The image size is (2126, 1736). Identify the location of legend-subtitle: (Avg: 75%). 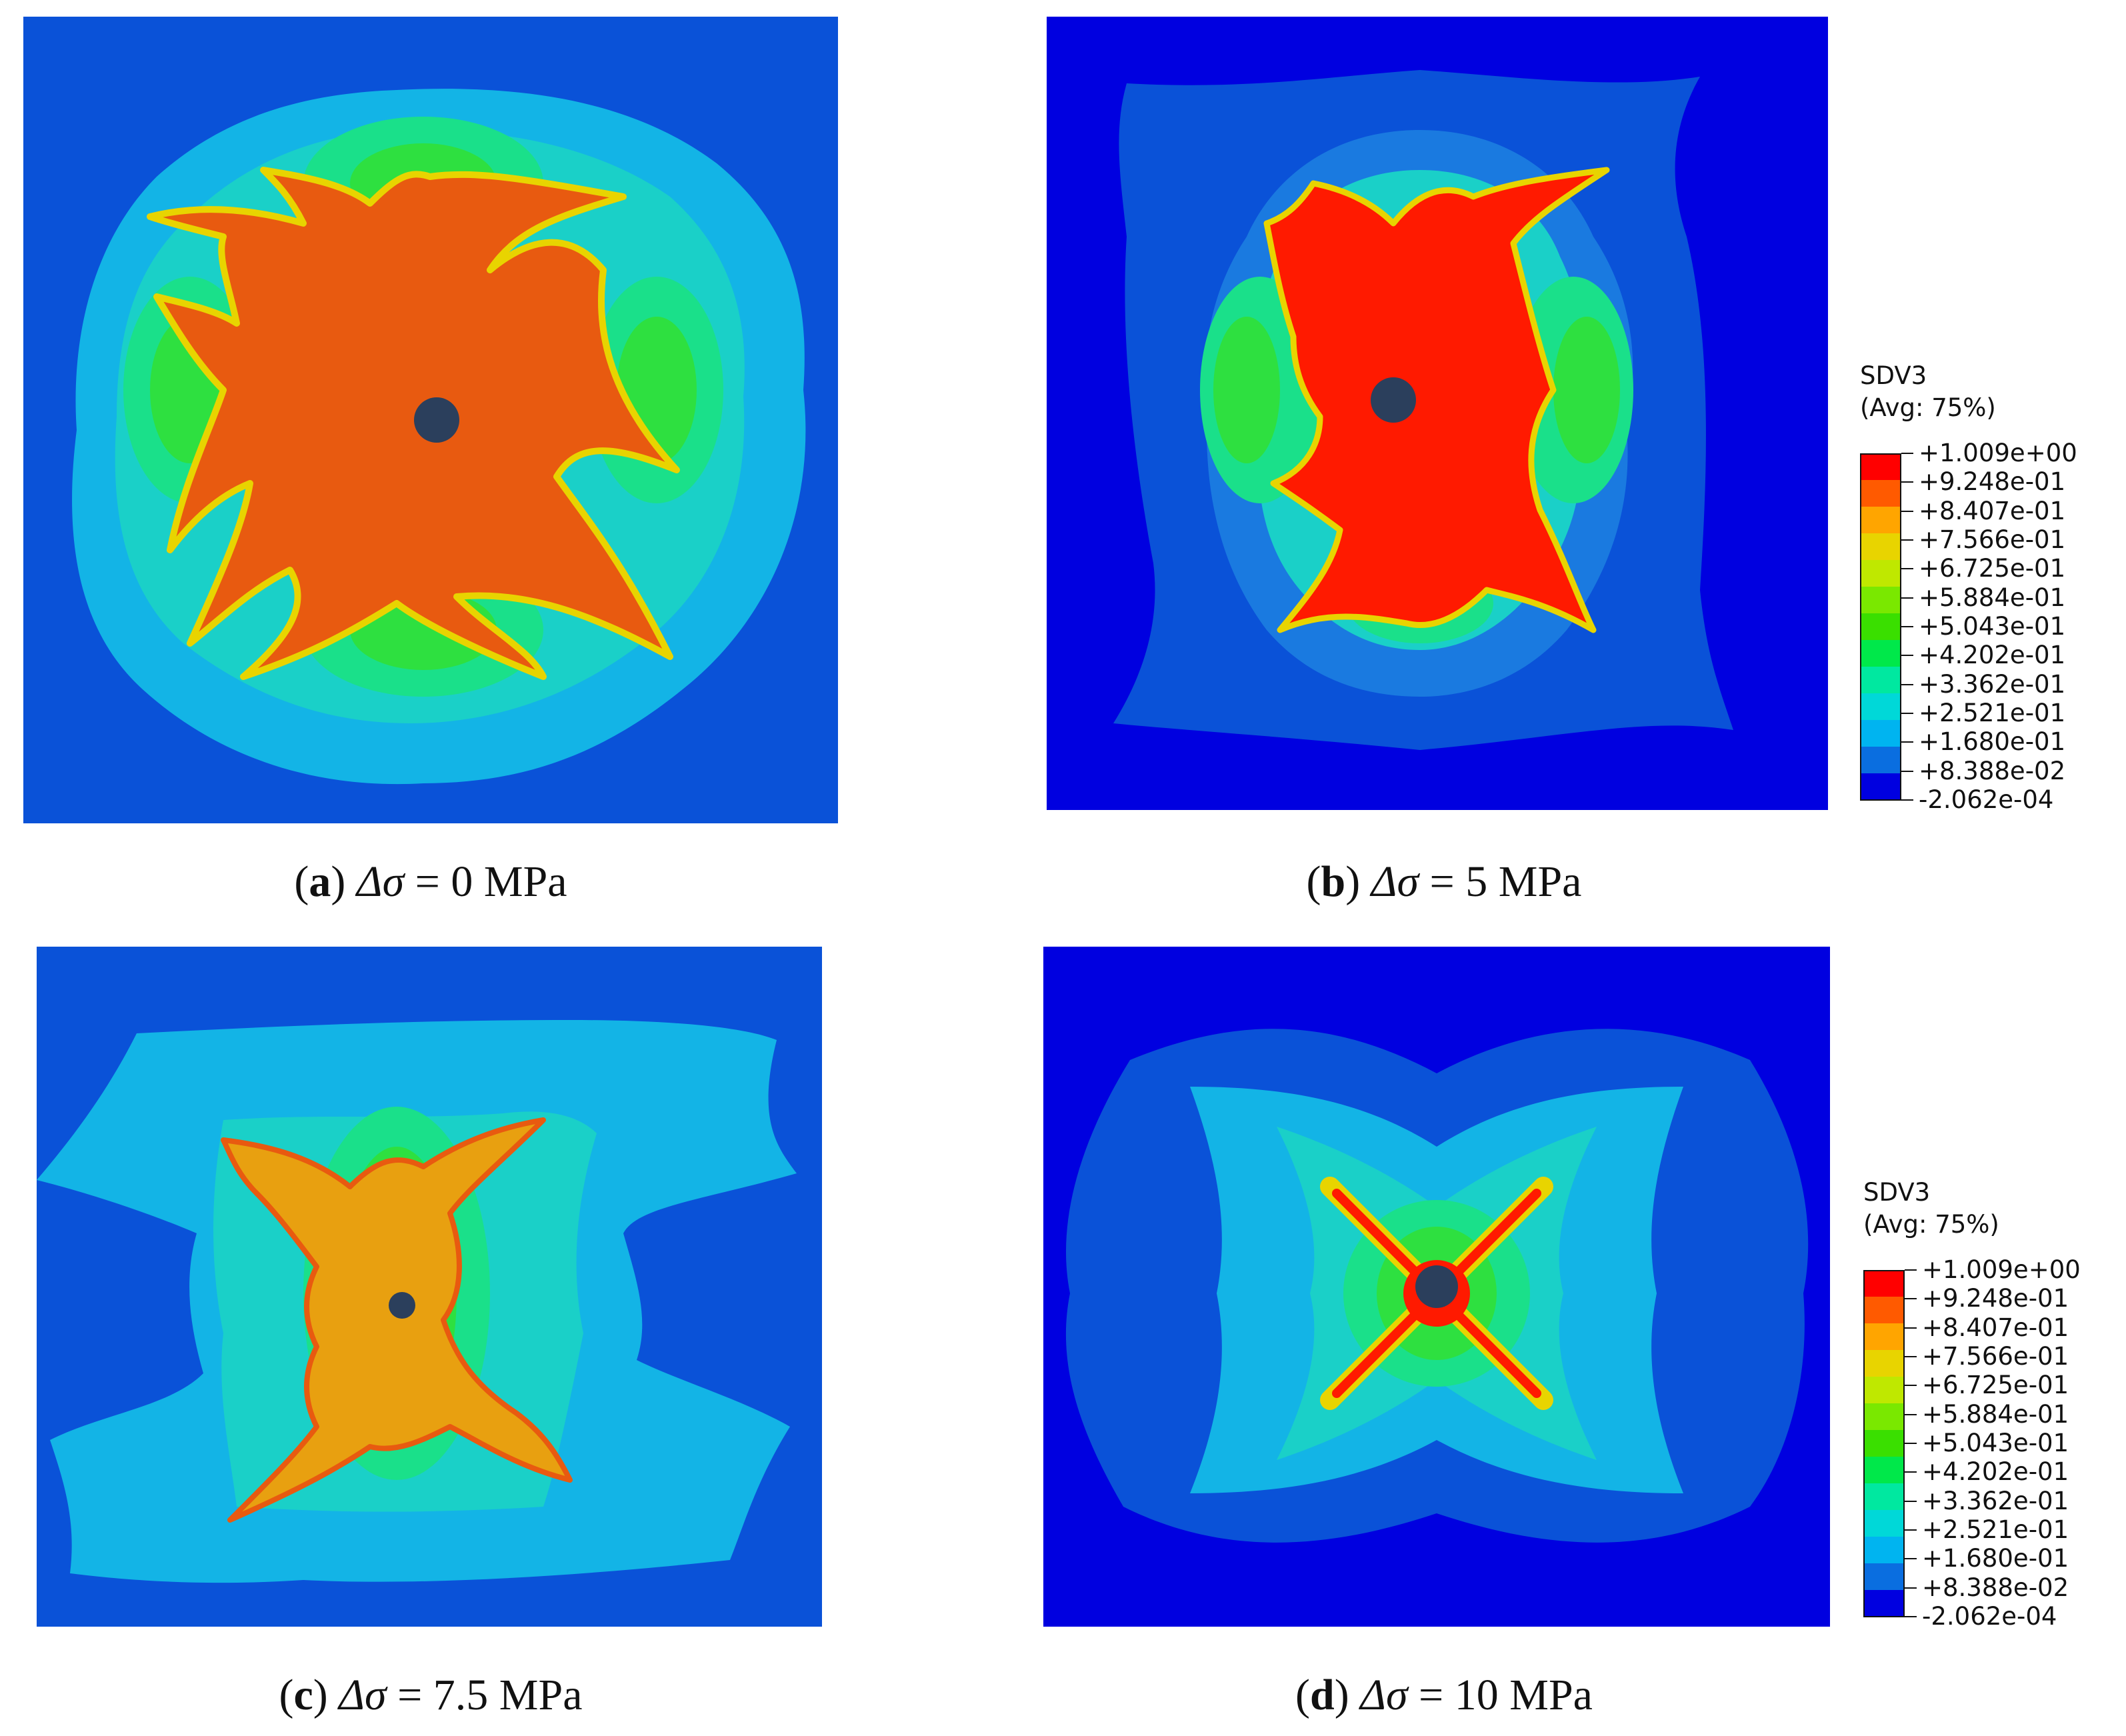
(1928, 407).